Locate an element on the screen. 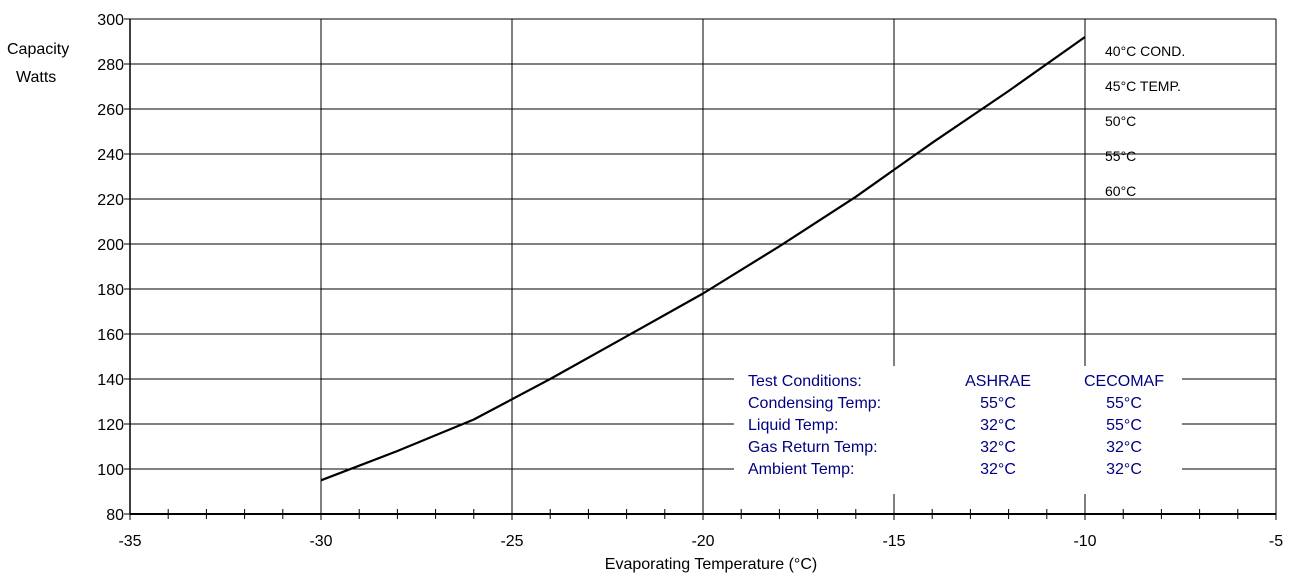 This screenshot has height=577, width=1293. x-axis-ticks: -35 -30 -25 -20 -15 -10 -5 is located at coordinates (700, 529).